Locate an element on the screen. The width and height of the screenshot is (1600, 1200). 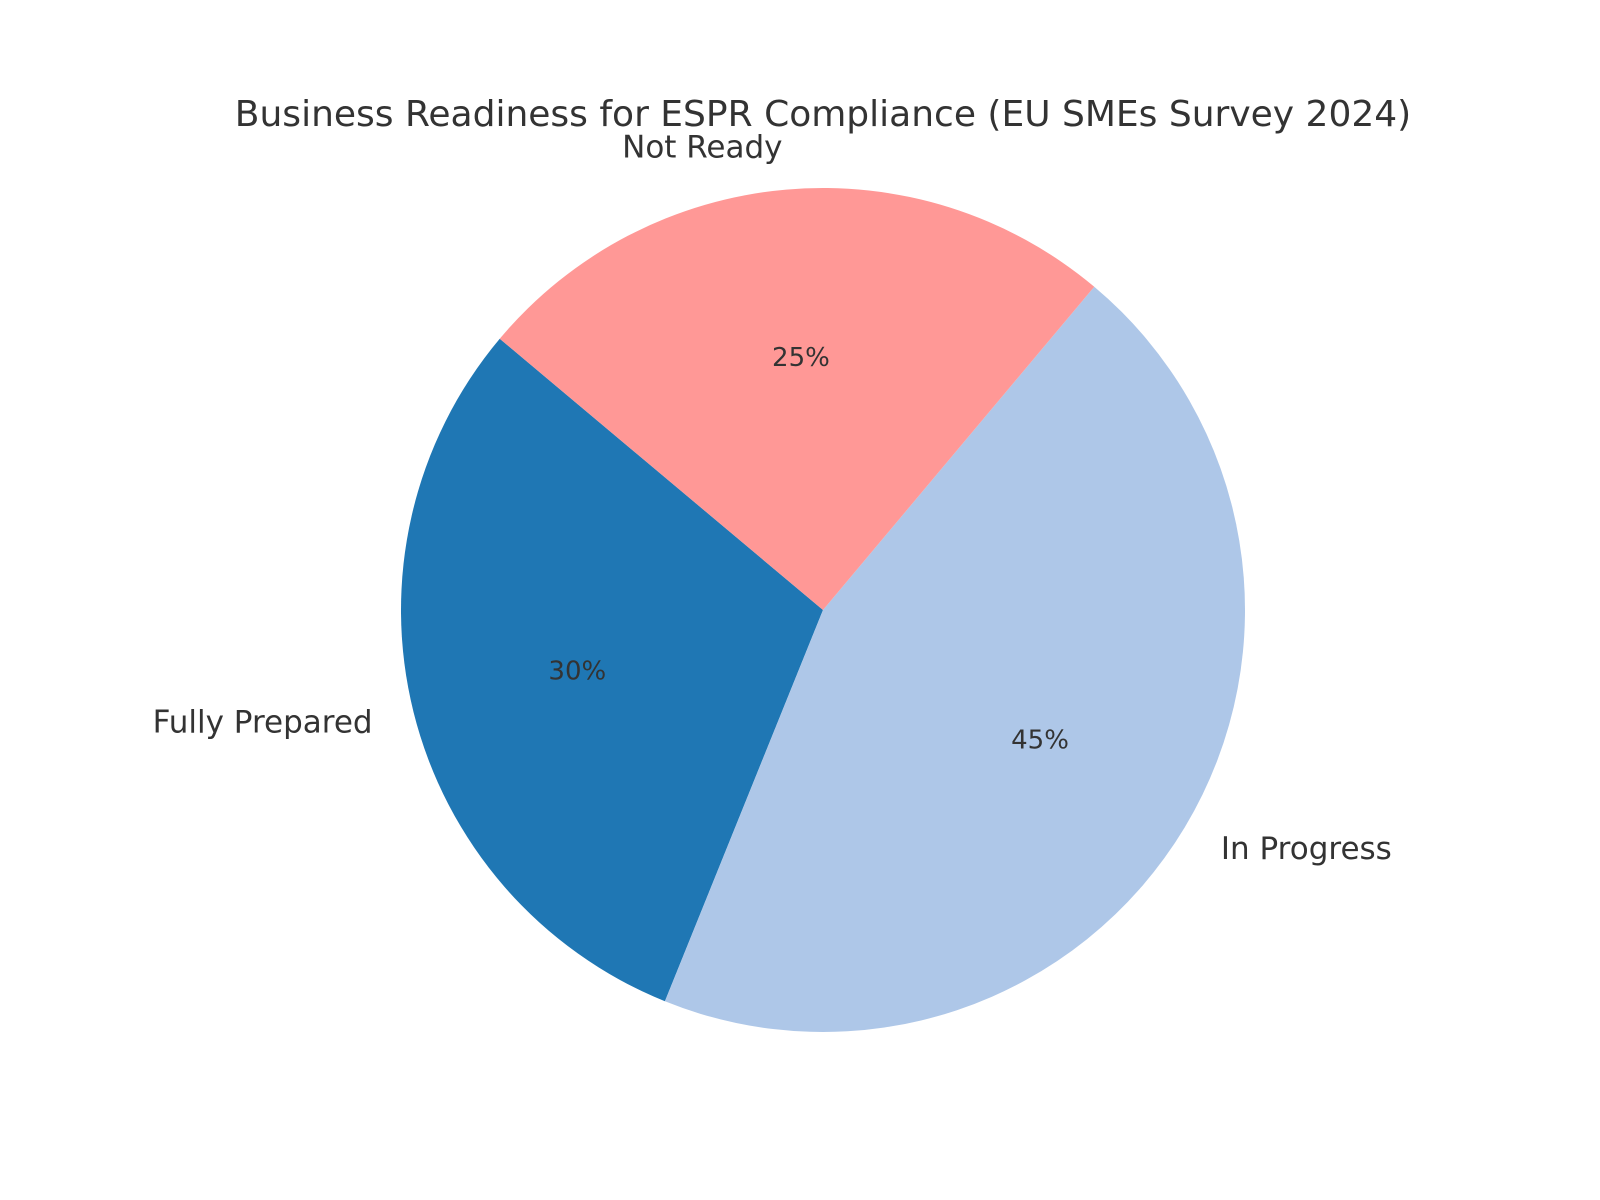
slice-label: In Progress is located at coordinates (1306, 849).